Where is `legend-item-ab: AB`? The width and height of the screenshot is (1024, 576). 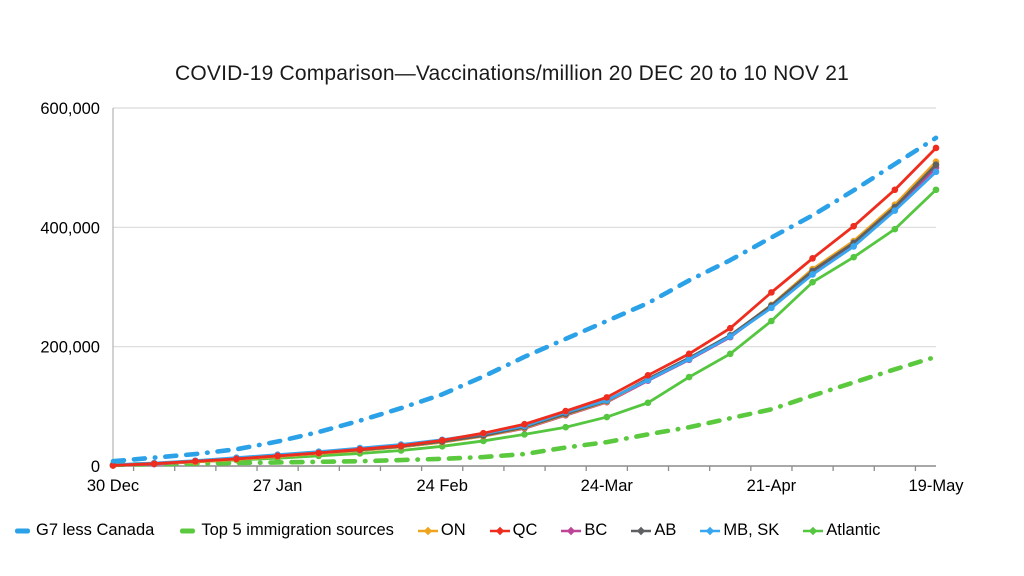
legend-item-ab: AB is located at coordinates (653, 530).